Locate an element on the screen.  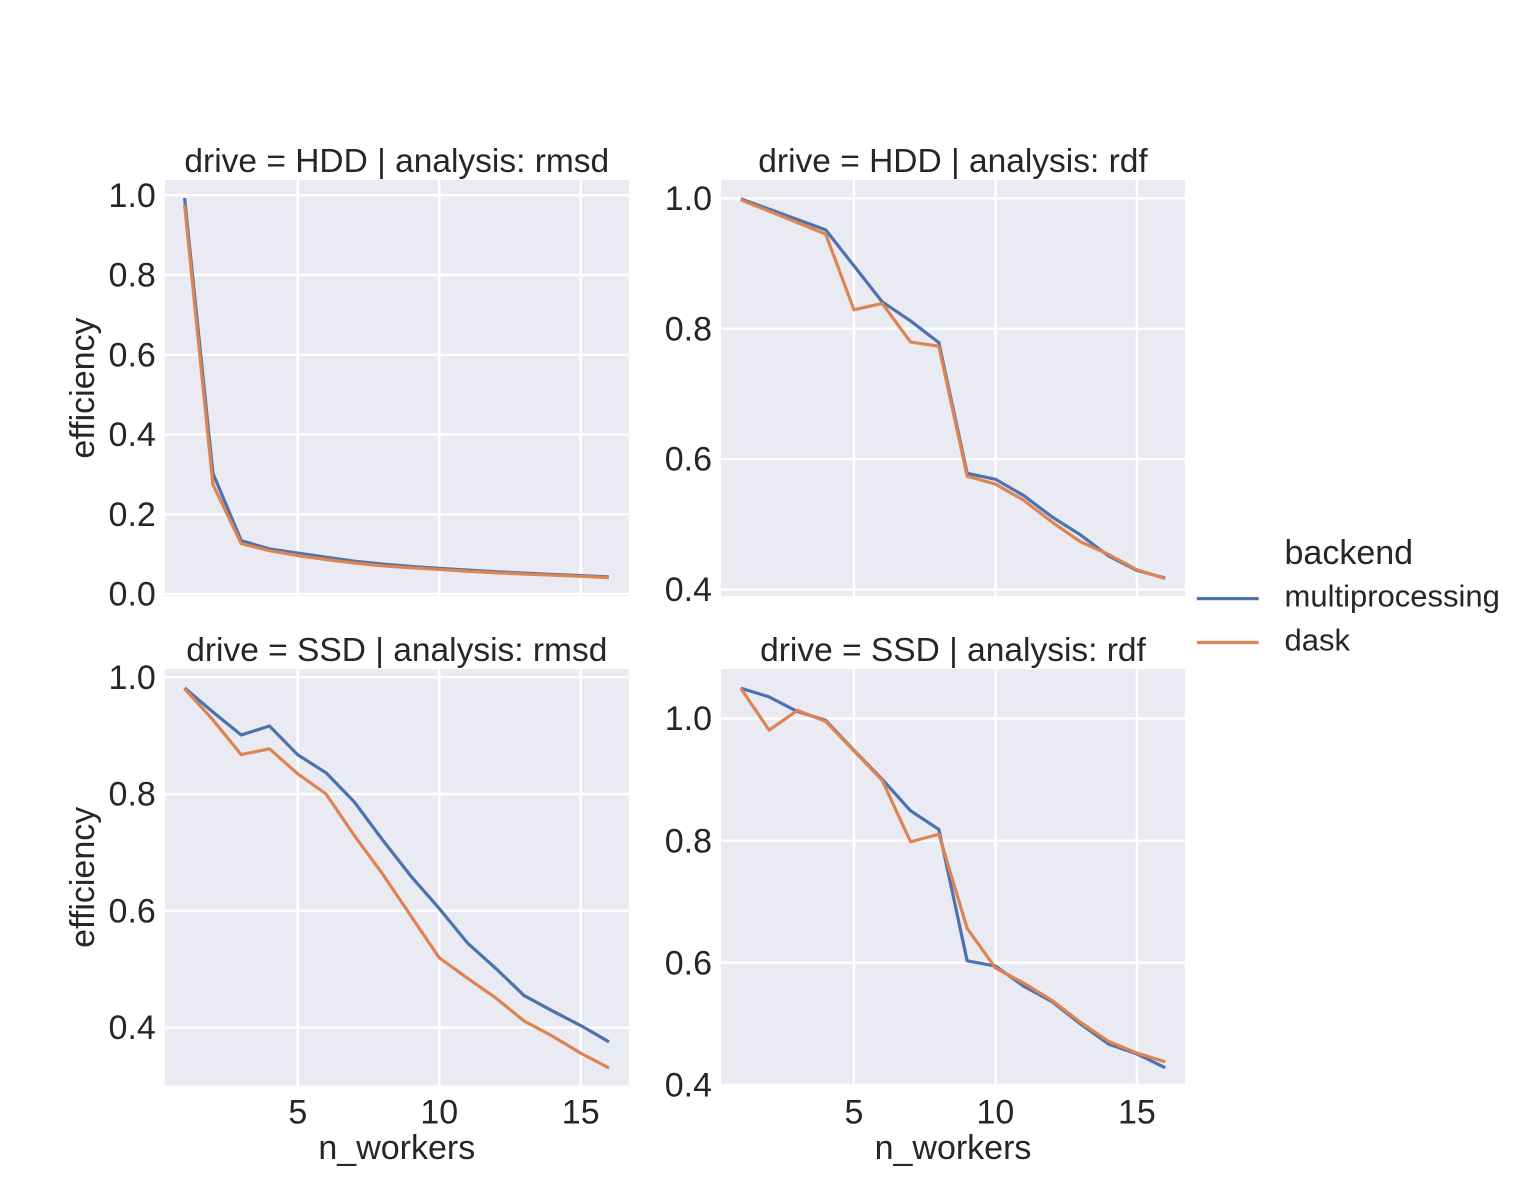
svg-text: drive = HDD | analysis: rdf is located at coordinates (953, 161).